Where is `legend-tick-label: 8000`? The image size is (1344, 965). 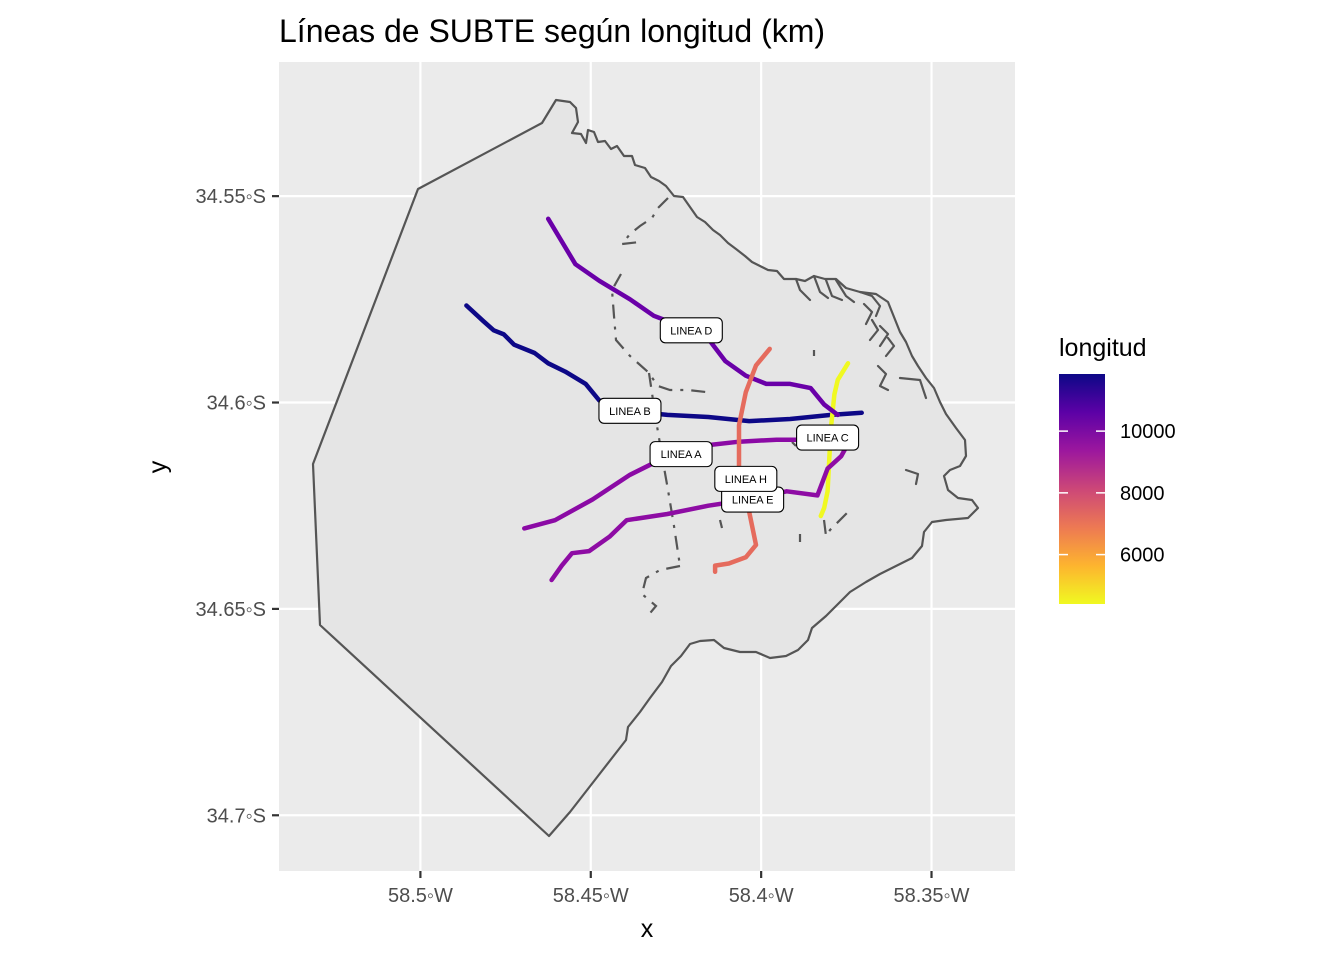
legend-tick-label: 8000 is located at coordinates (1142, 494).